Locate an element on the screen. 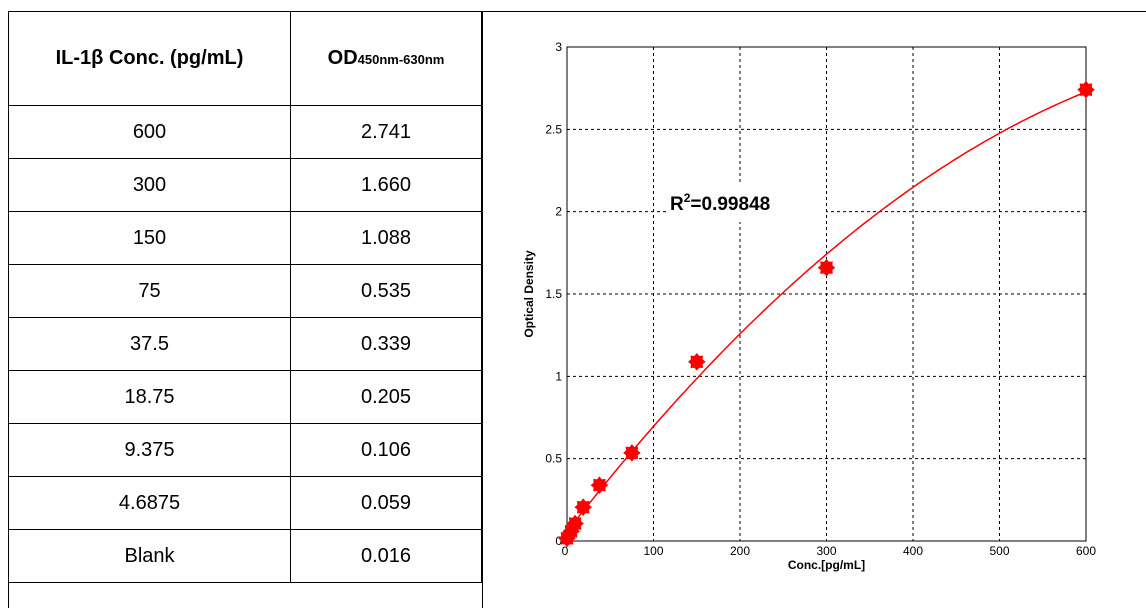  cell-od: 1.660 is located at coordinates (386, 185).